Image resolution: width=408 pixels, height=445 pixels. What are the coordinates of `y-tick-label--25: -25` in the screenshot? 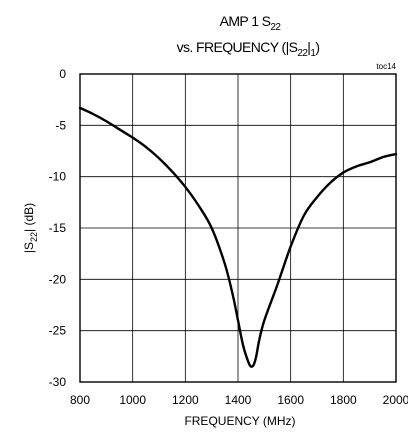 It's located at (58, 331).